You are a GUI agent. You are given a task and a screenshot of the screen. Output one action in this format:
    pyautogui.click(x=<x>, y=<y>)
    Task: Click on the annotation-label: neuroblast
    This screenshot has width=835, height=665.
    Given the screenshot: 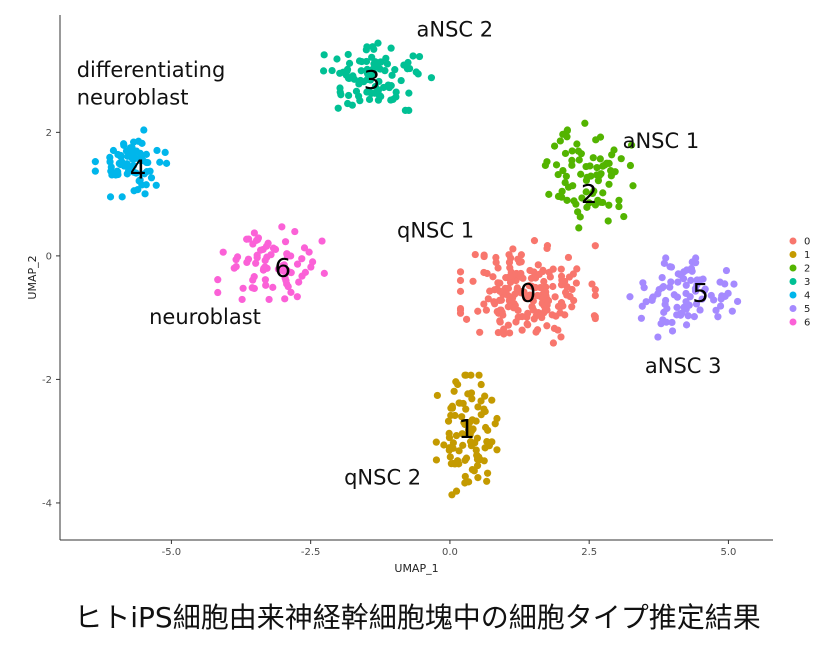 What is the action you would take?
    pyautogui.click(x=133, y=98)
    